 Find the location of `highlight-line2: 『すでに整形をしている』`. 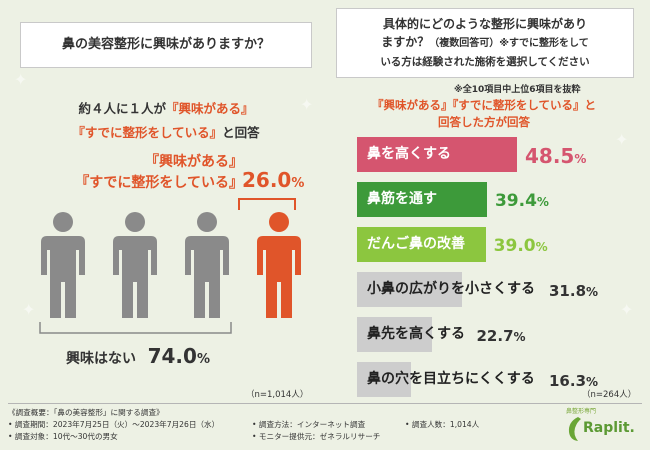

highlight-line2: 『すでに整形をしている』 is located at coordinates (159, 183).